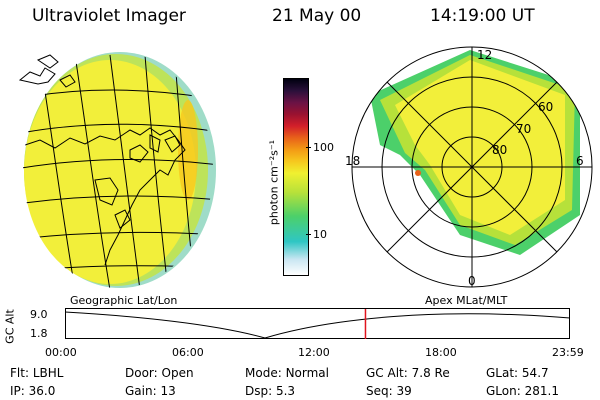 Image resolution: width=600 pixels, height=400 pixels. What do you see at coordinates (124, 300) in the screenshot?
I see `geo-caption: Geographic Lat/Lon` at bounding box center [124, 300].